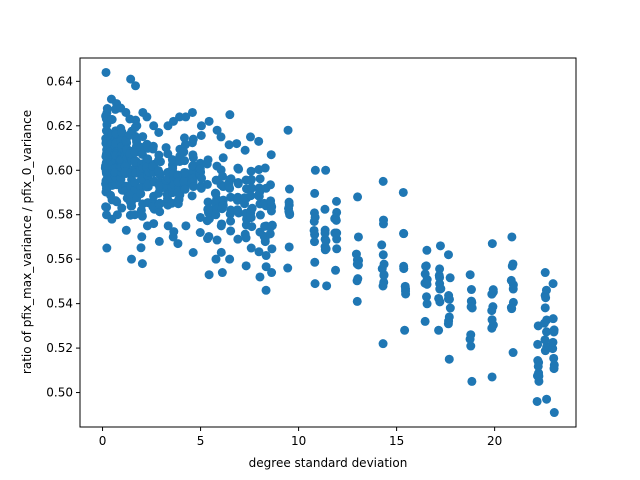  What do you see at coordinates (59, 215) in the screenshot?
I see `y-tick-label: 0.58` at bounding box center [59, 215].